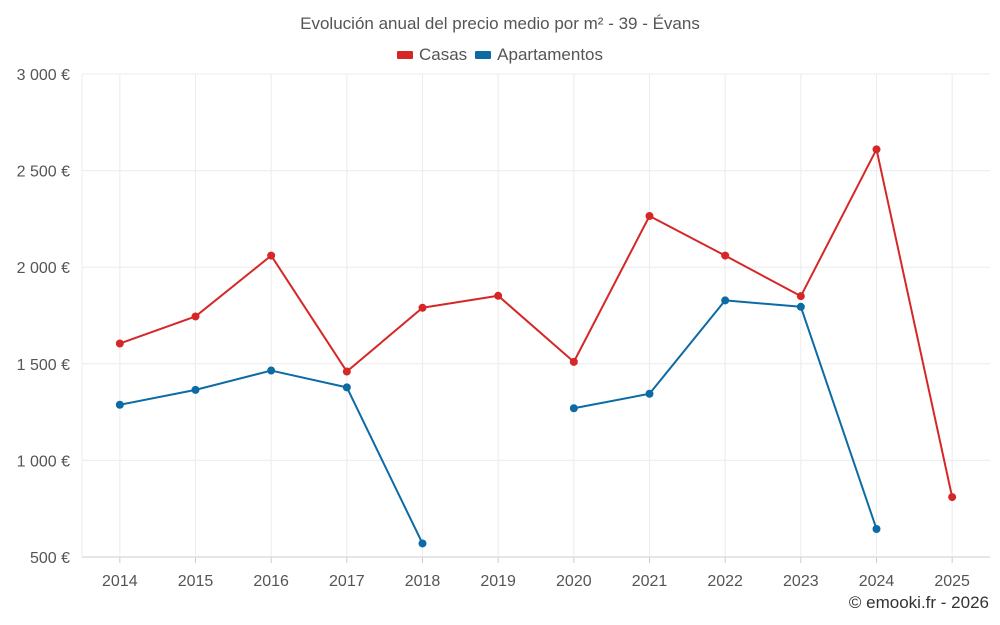  I want to click on data-point-apartamentos-2024, so click(876, 528).